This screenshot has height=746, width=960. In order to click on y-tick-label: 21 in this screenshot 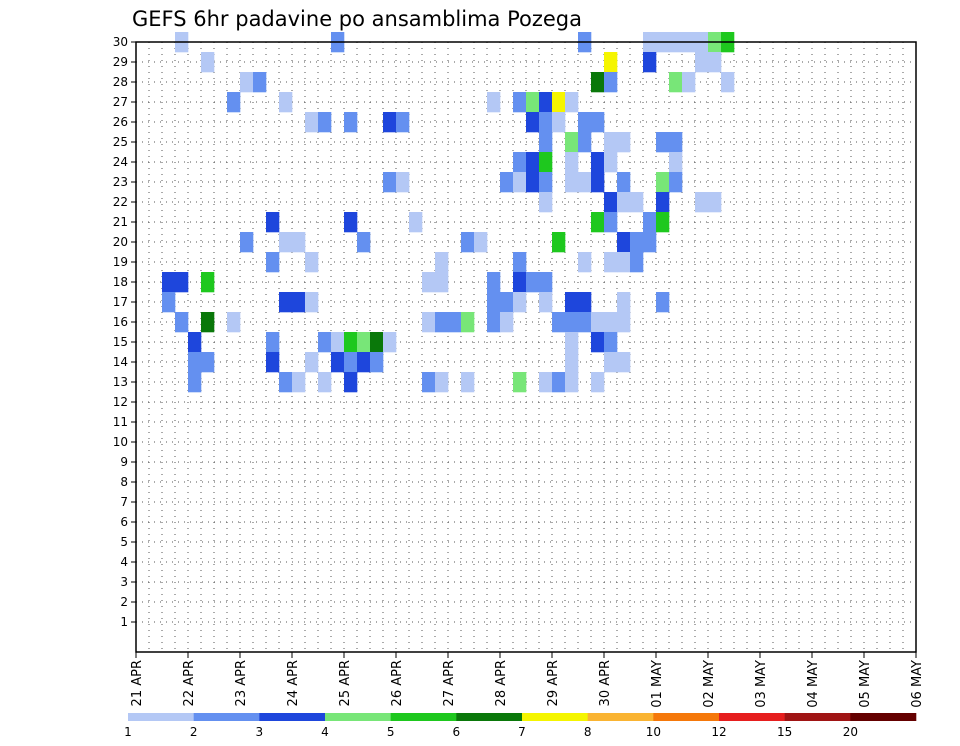, I will do `click(120, 222)`.